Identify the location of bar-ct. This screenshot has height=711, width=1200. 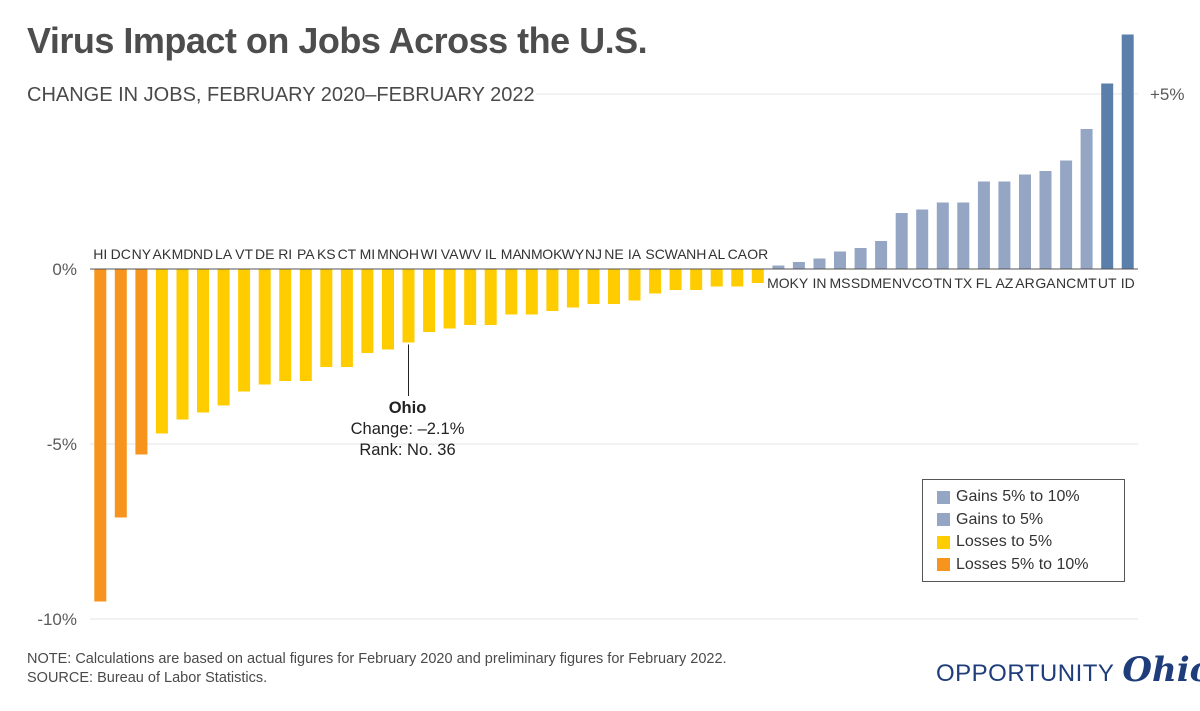
(346, 318).